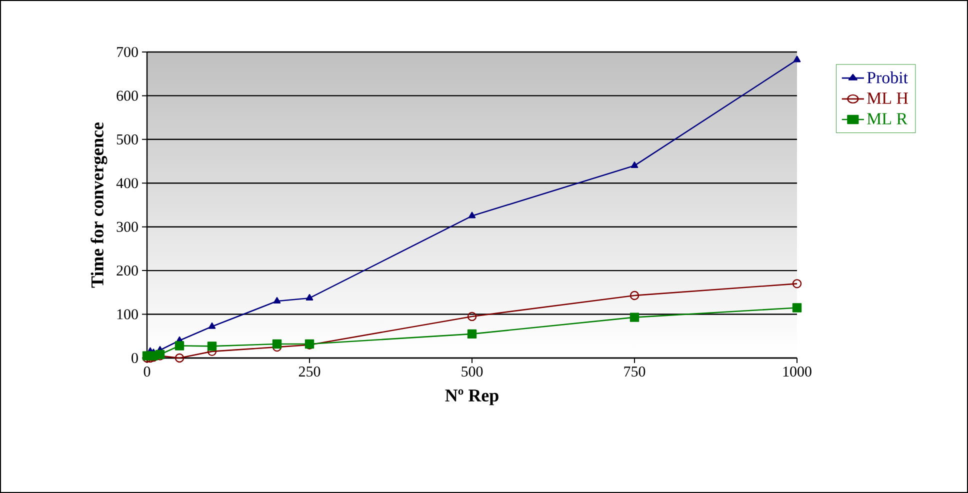  I want to click on y-tick-label: 700, so click(127, 52).